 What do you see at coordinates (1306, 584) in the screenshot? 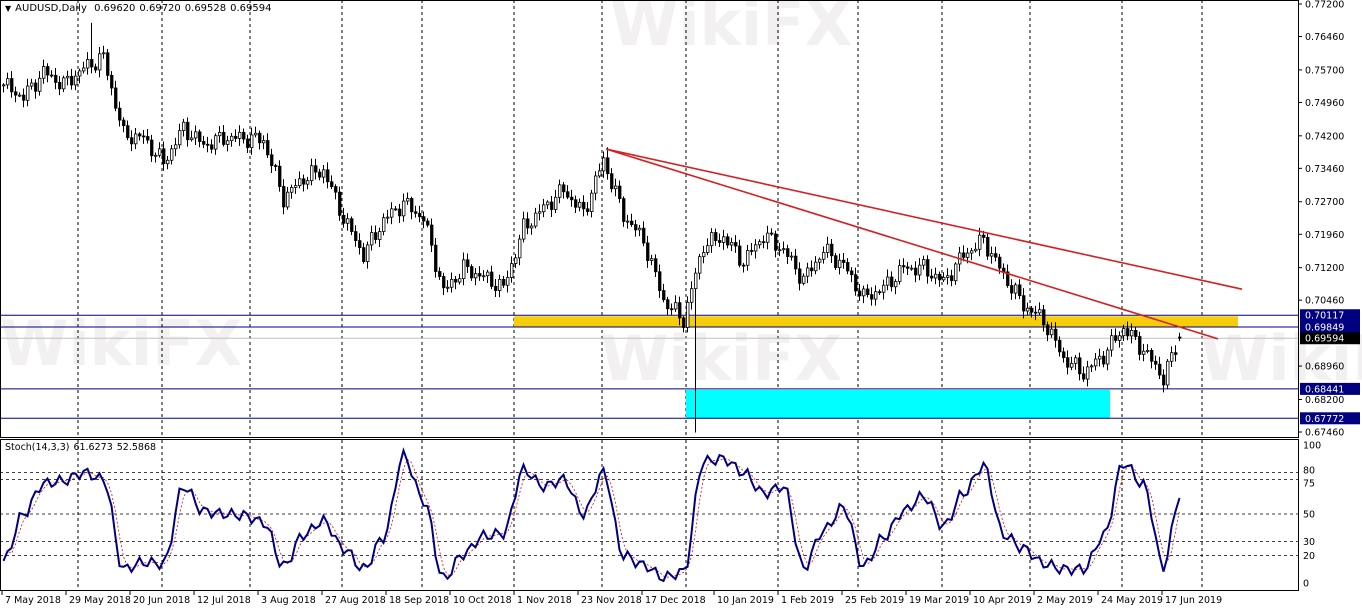
I see `stoch-tick-label: 0` at bounding box center [1306, 584].